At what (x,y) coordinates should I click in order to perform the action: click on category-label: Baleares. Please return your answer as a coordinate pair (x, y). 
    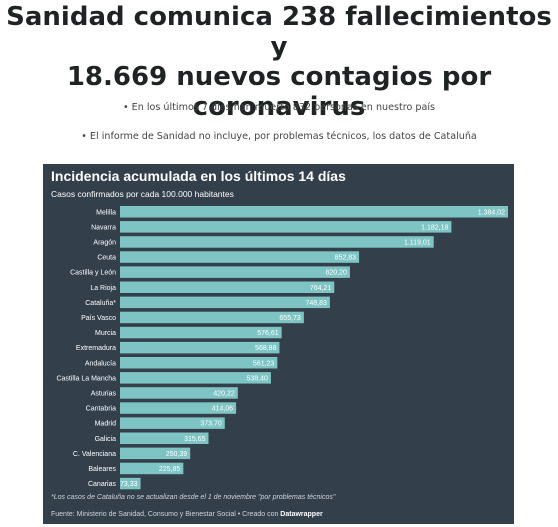
    Looking at the image, I should click on (102, 469).